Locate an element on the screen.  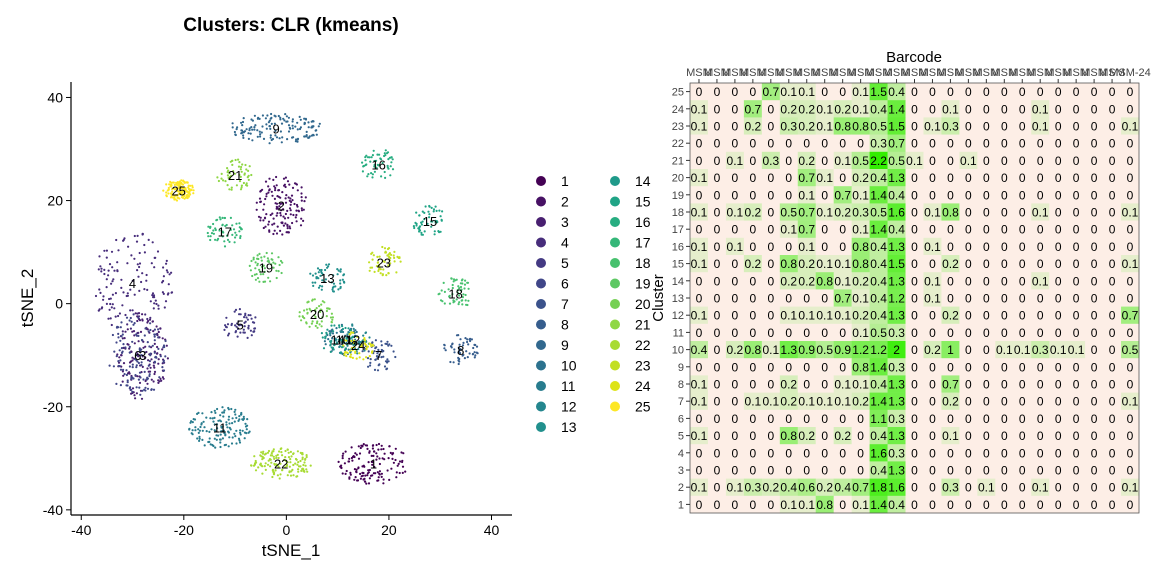
x-tick-label: 40 is located at coordinates (492, 530).